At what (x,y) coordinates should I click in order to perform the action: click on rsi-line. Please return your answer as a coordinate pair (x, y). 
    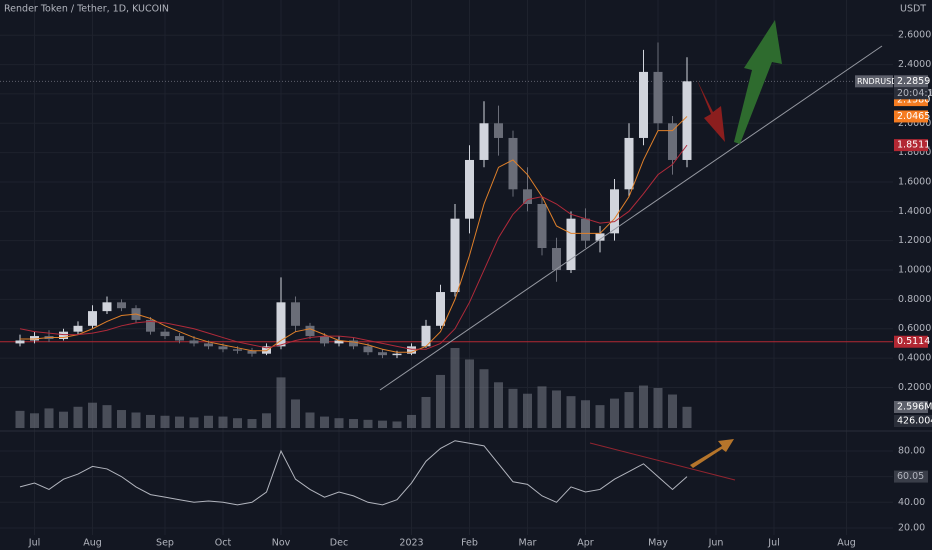
    Looking at the image, I should click on (353, 473).